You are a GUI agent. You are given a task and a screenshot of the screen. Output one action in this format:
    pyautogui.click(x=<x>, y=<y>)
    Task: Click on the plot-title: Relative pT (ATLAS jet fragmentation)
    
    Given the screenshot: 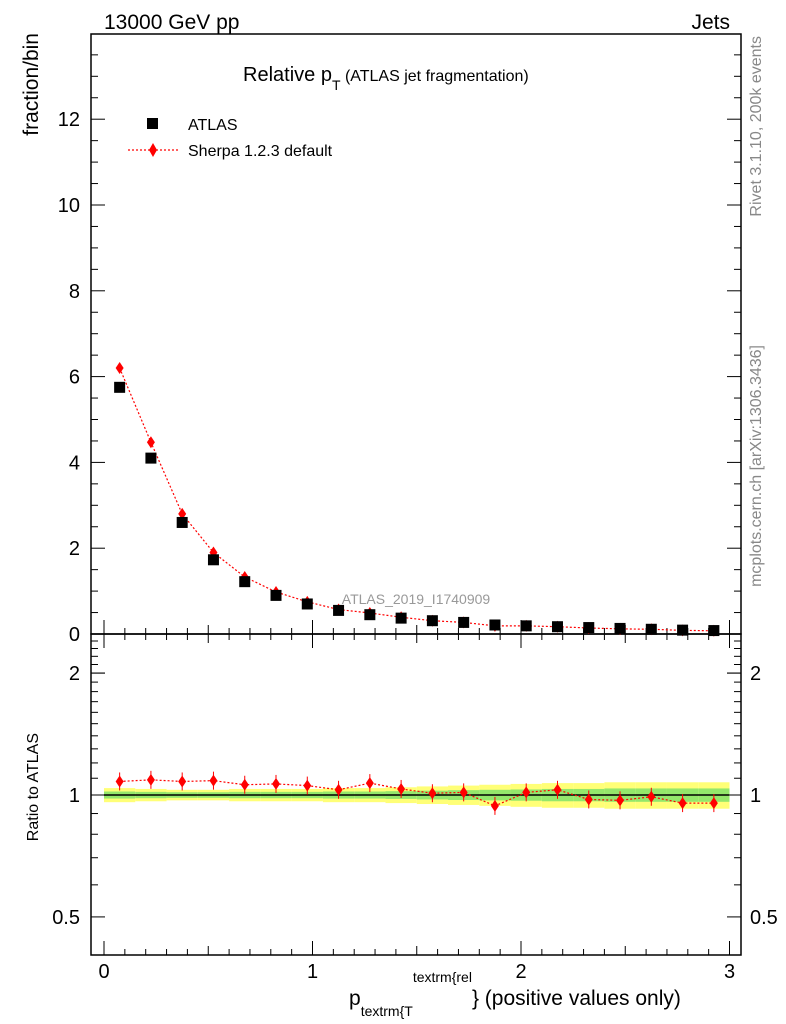 What is the action you would take?
    pyautogui.click(x=386, y=78)
    